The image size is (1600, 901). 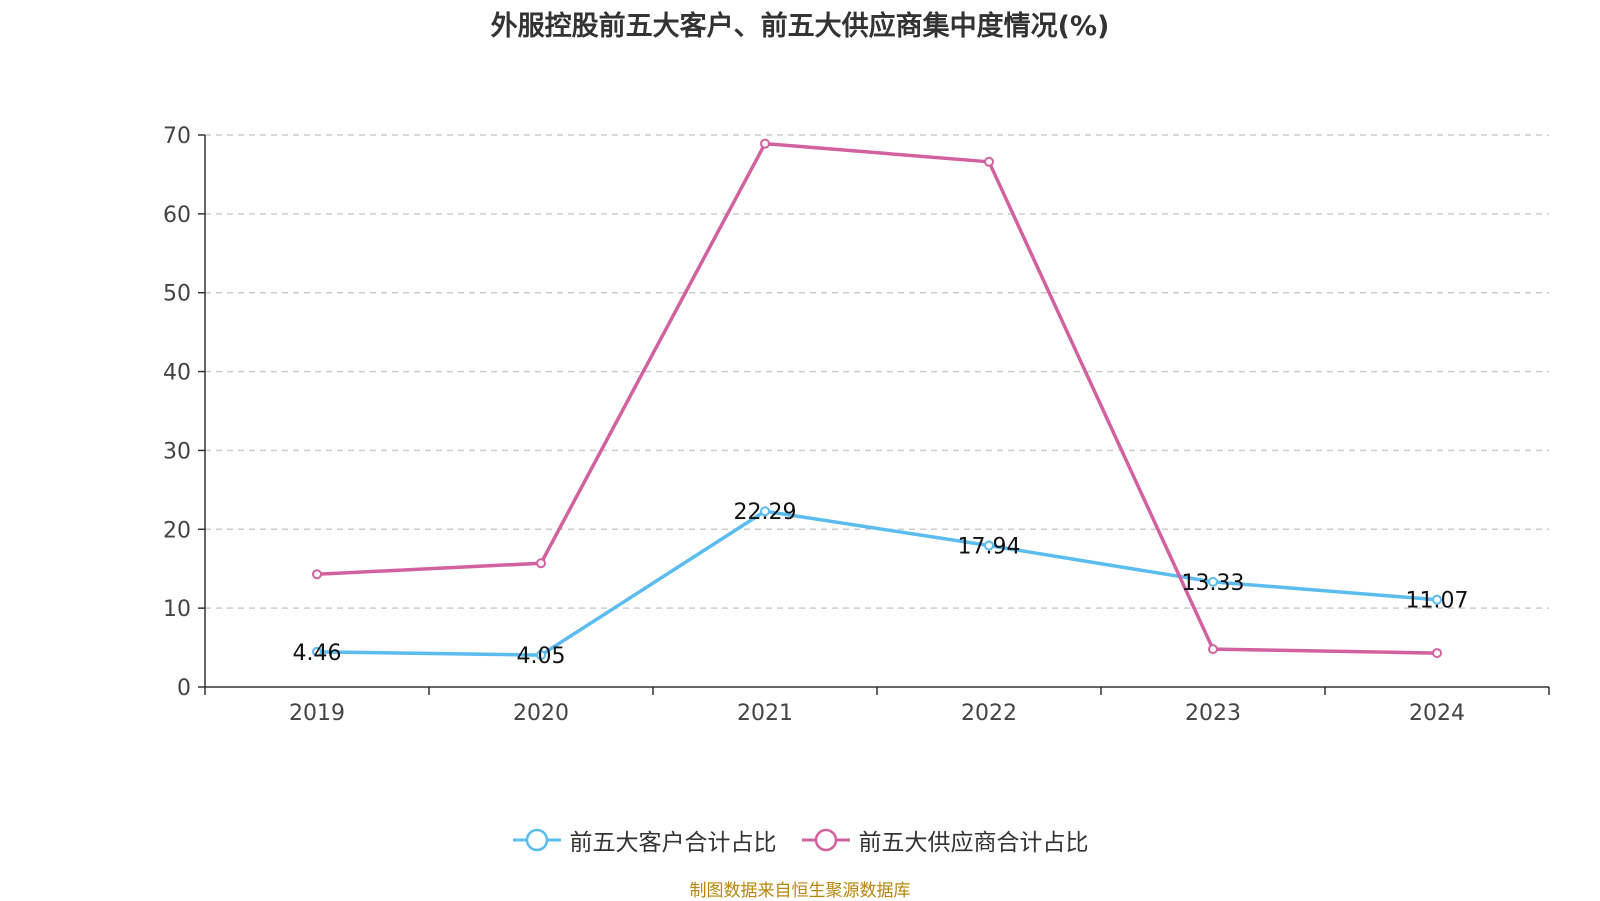 I want to click on data-label: 11.07, so click(x=1437, y=601).